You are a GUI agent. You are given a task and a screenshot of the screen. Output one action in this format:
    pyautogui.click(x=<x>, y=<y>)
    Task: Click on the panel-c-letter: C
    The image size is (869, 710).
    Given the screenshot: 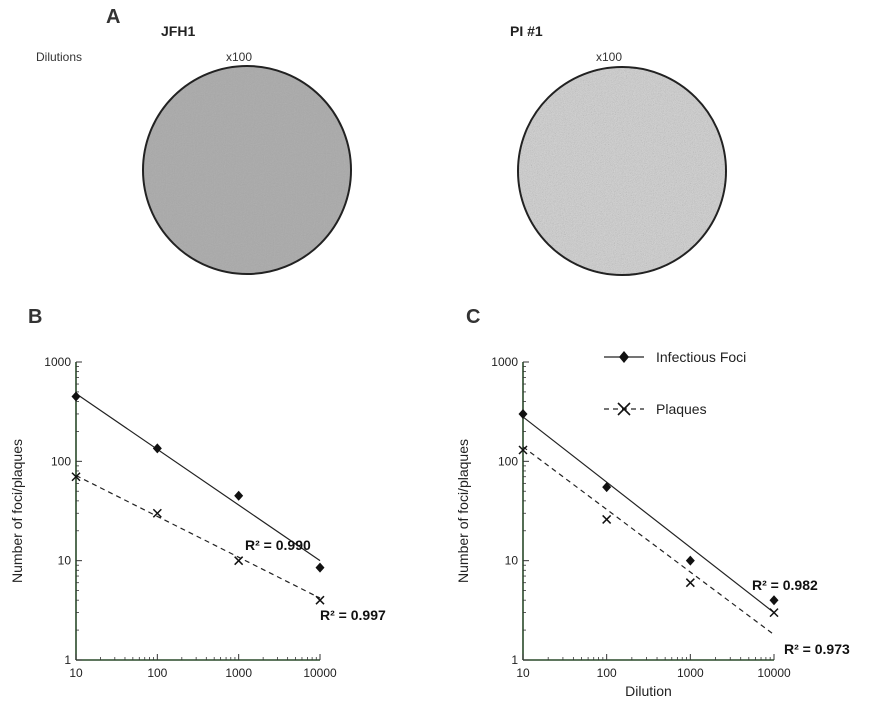 What is the action you would take?
    pyautogui.click(x=473, y=317)
    